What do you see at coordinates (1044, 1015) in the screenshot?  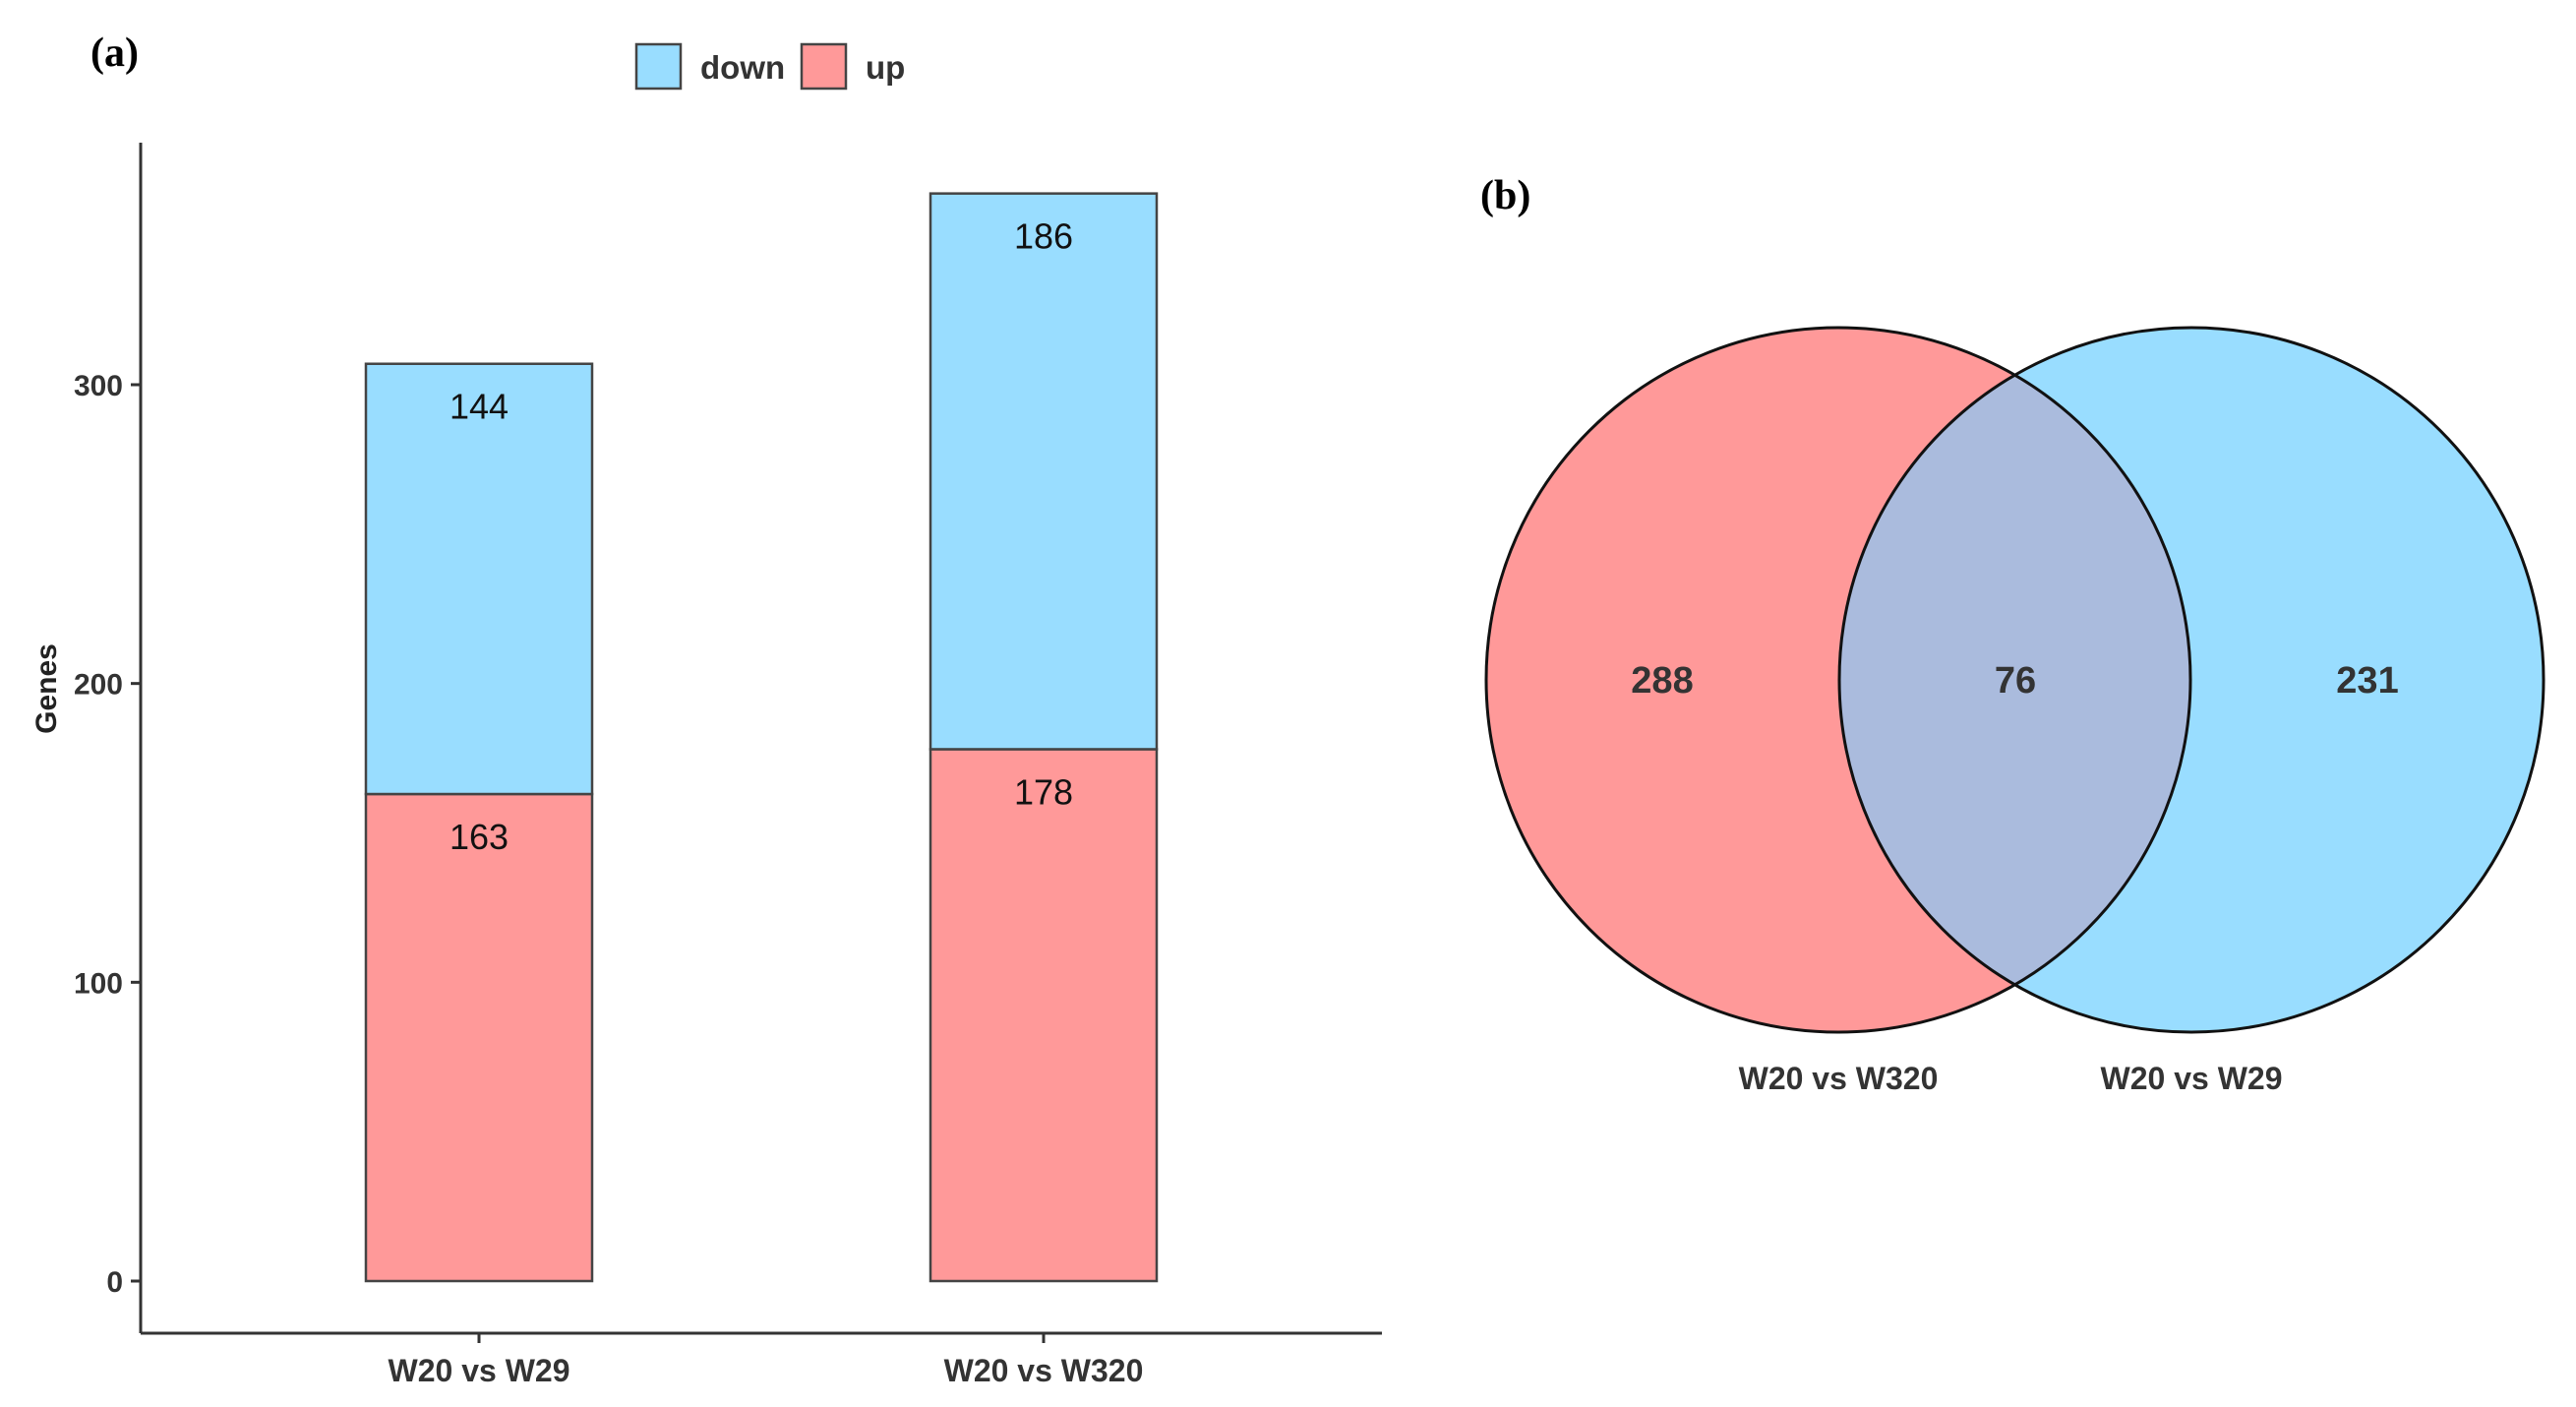 I see `bar-up-w20-vs-w320` at bounding box center [1044, 1015].